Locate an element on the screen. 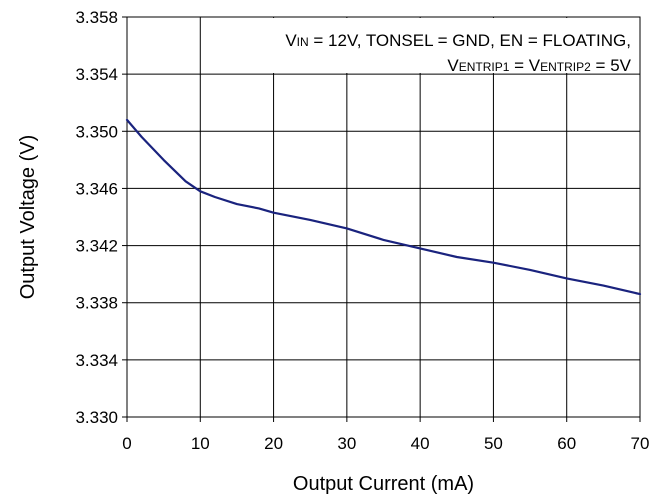 The image size is (669, 499). y-tick-label: 3.330 is located at coordinates (96, 417).